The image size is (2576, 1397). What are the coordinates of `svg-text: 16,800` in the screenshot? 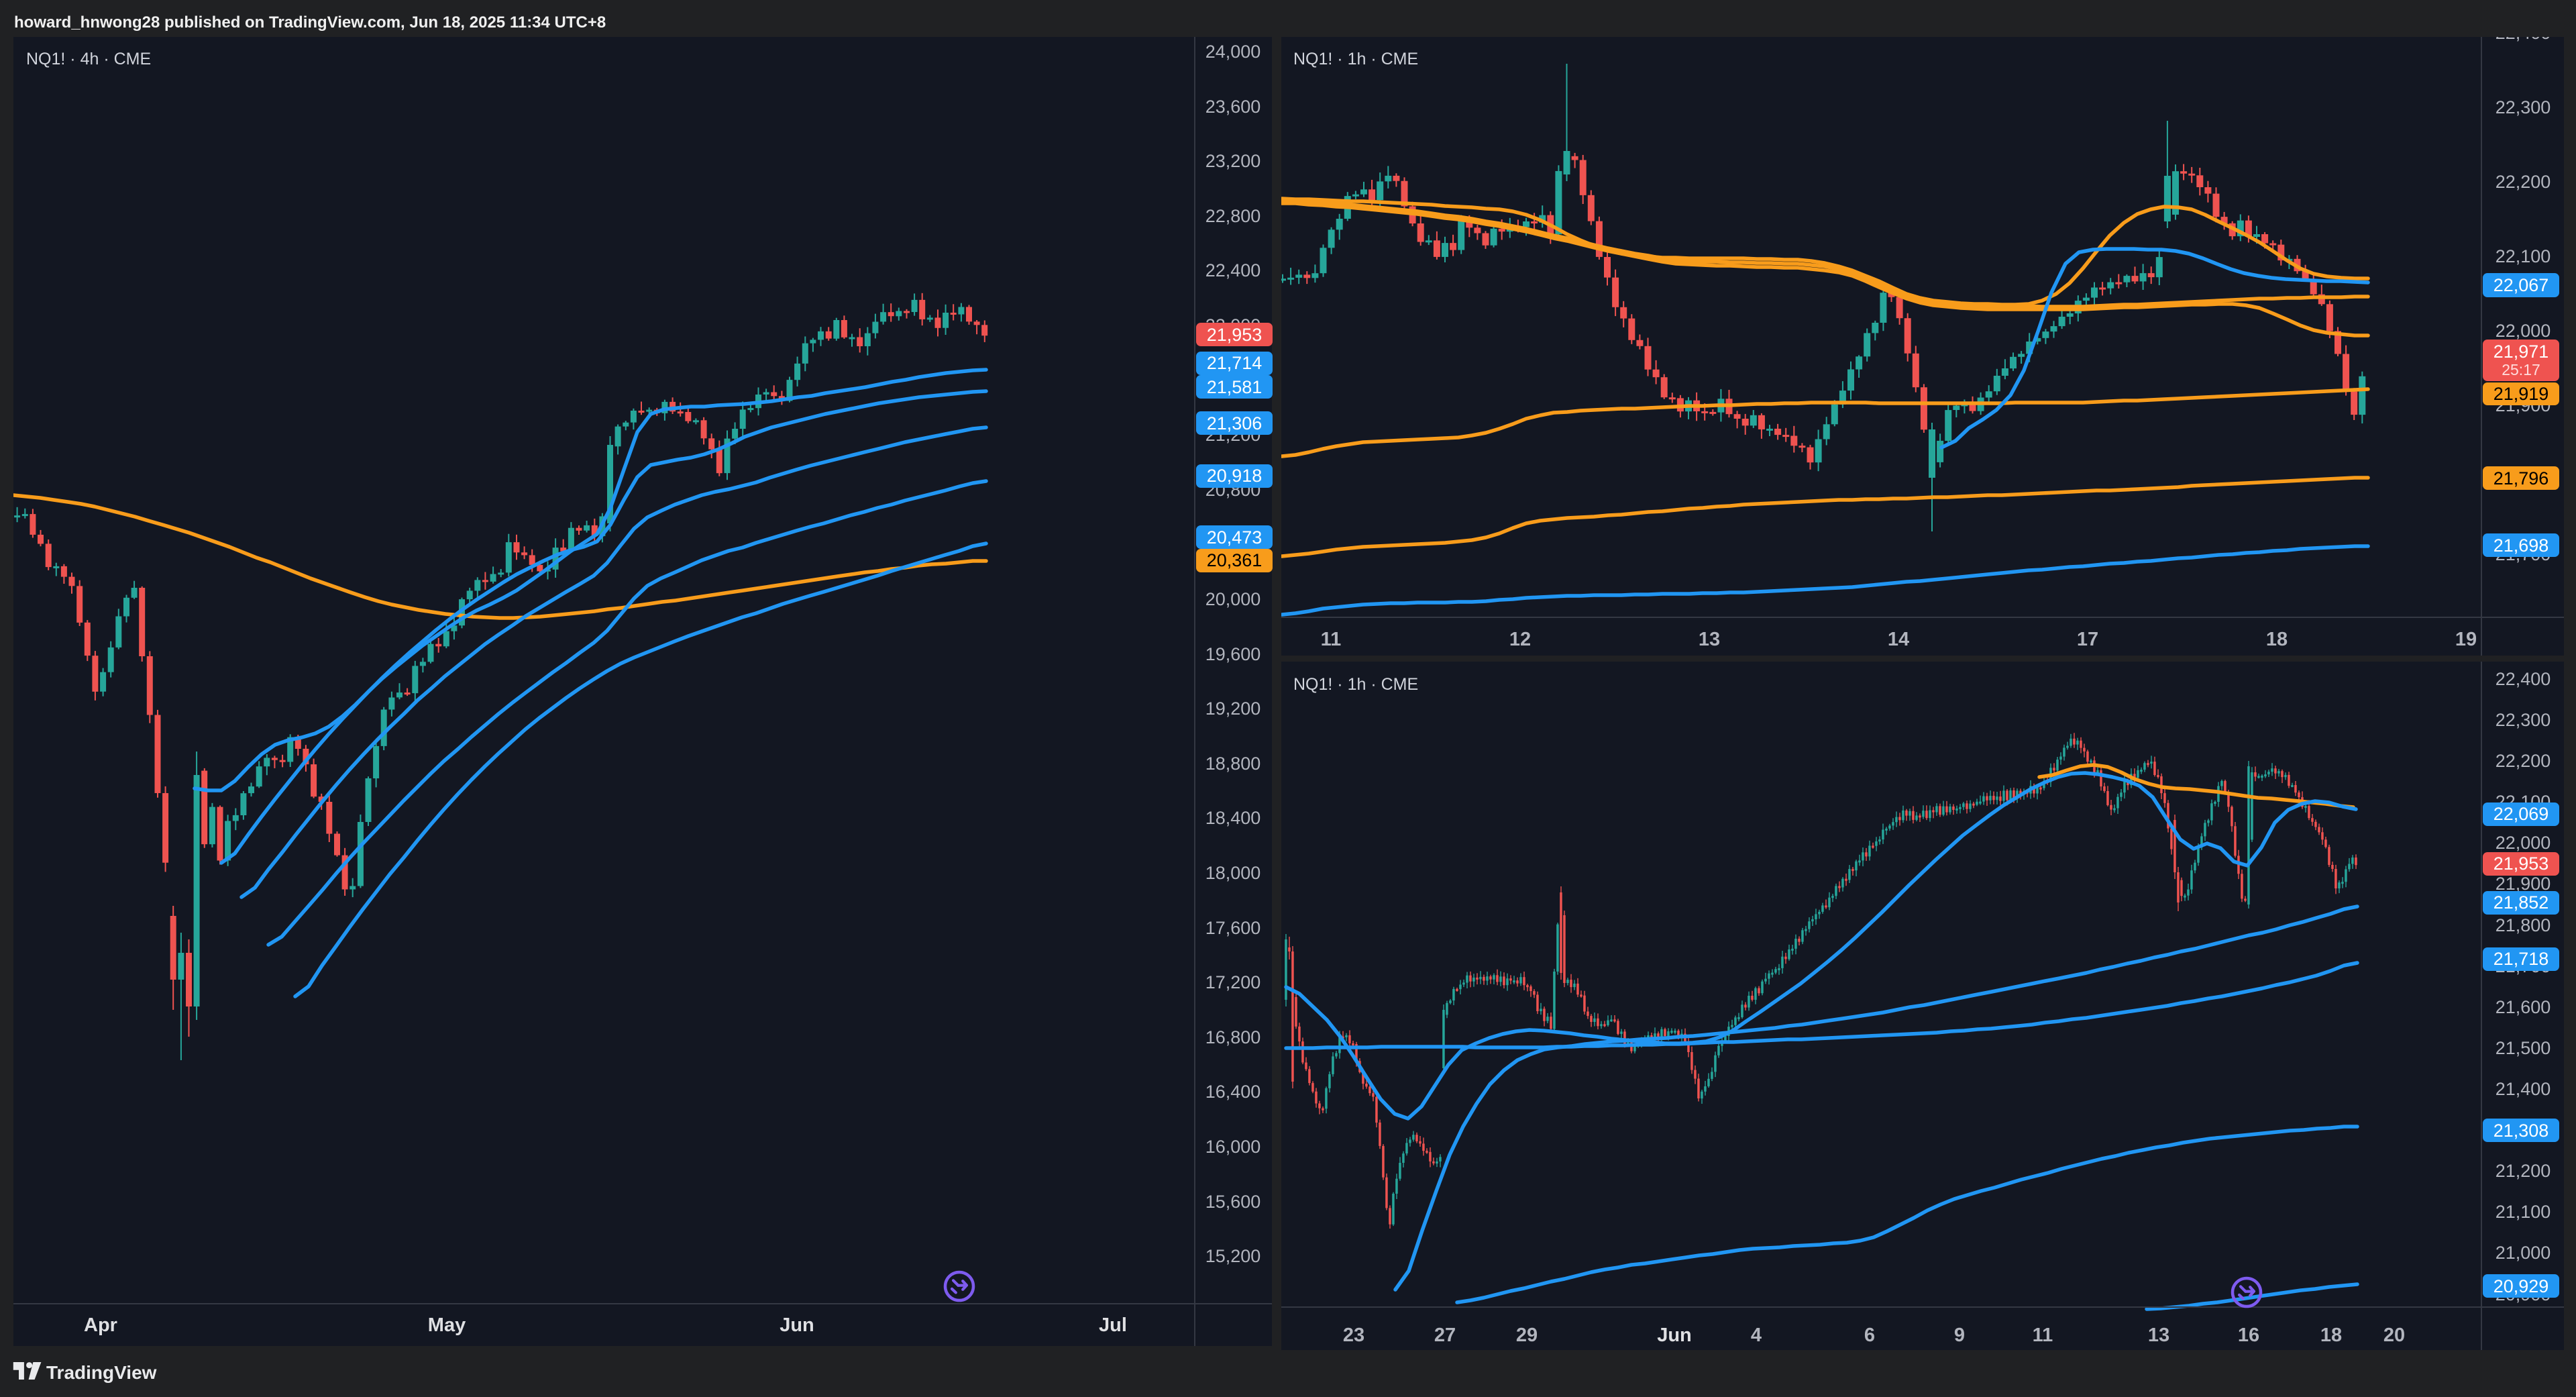 It's located at (1233, 1037).